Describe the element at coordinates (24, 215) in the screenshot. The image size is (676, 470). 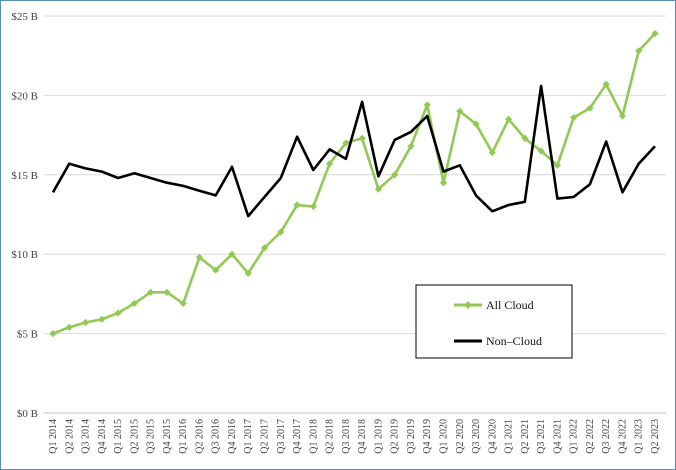
I see `y-axis-tick-labels: $0 B $5 B $10 B $15 B $20 B $25 B` at that location.